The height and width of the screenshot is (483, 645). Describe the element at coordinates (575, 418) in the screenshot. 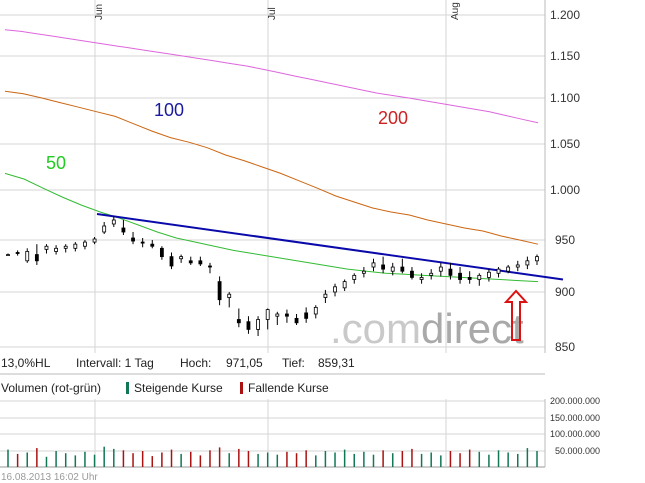

I see `volume-tick-label: 150.000.000` at that location.